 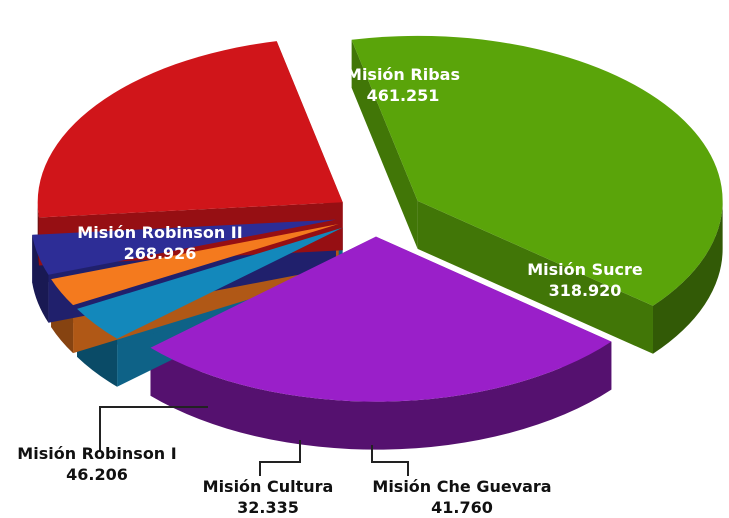 I want to click on slice-name: Misión Sucre, so click(x=585, y=269).